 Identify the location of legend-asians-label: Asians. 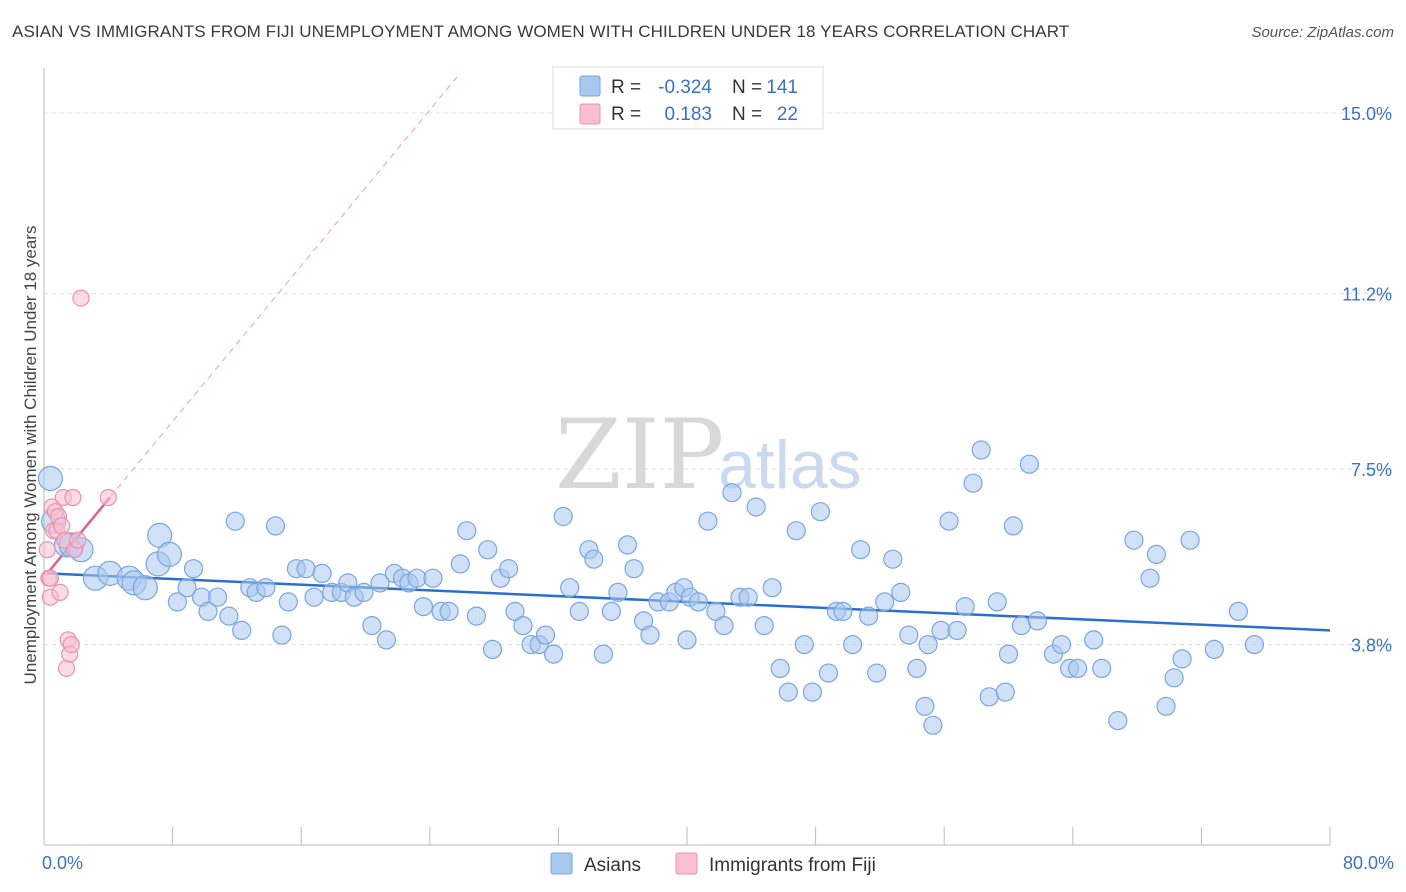
(612, 865).